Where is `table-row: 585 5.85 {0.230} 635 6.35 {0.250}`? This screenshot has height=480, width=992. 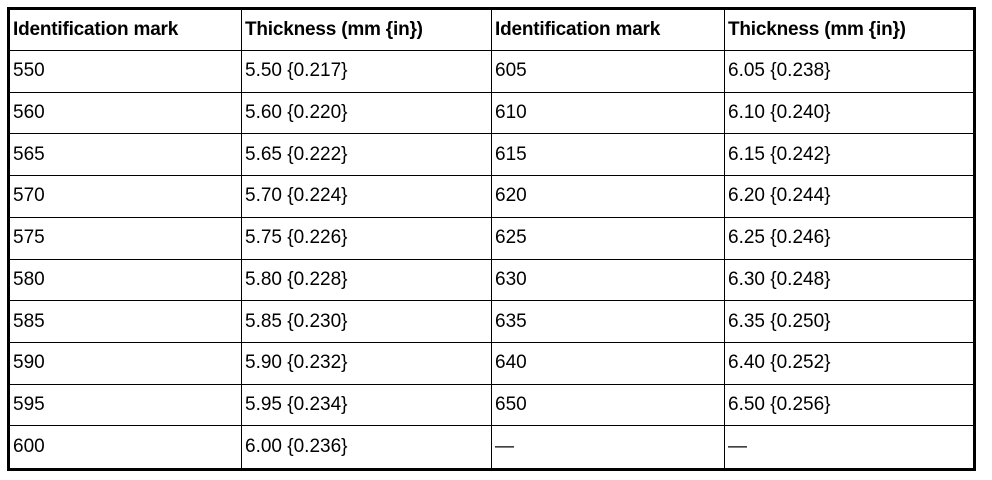
table-row: 585 5.85 {0.230} 635 6.35 {0.250} is located at coordinates (491, 321).